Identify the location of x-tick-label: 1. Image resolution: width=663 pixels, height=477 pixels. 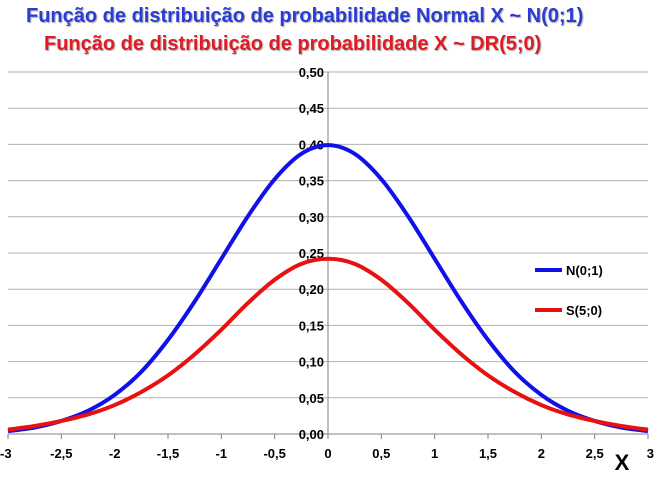
(434, 453).